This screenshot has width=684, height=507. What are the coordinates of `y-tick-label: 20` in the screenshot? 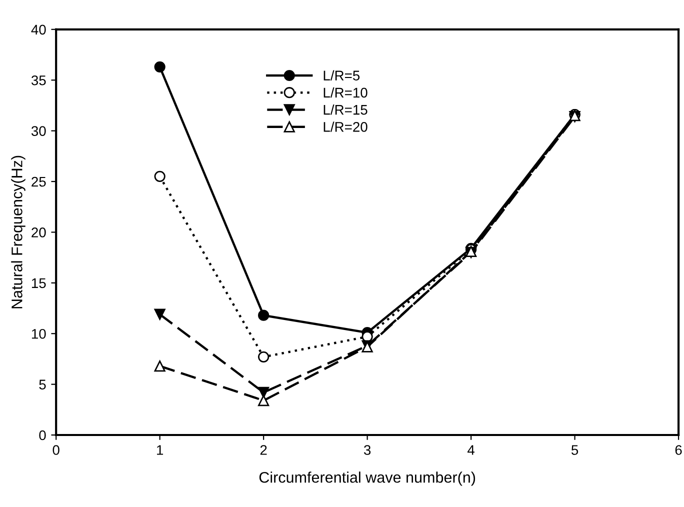 It's located at (39, 233).